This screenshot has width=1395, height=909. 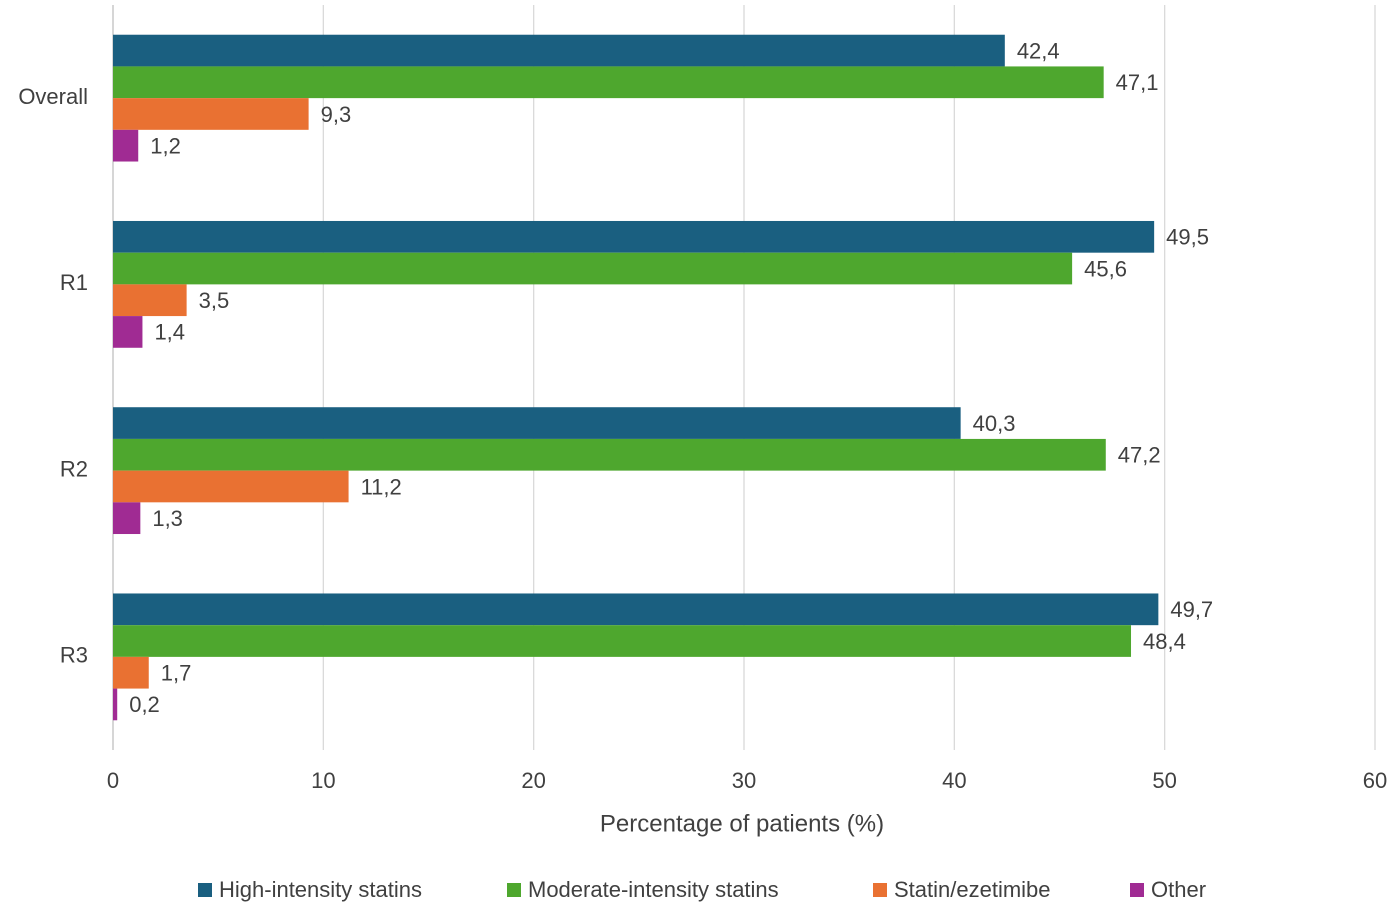 I want to click on data-label: 9,3, so click(x=336, y=114).